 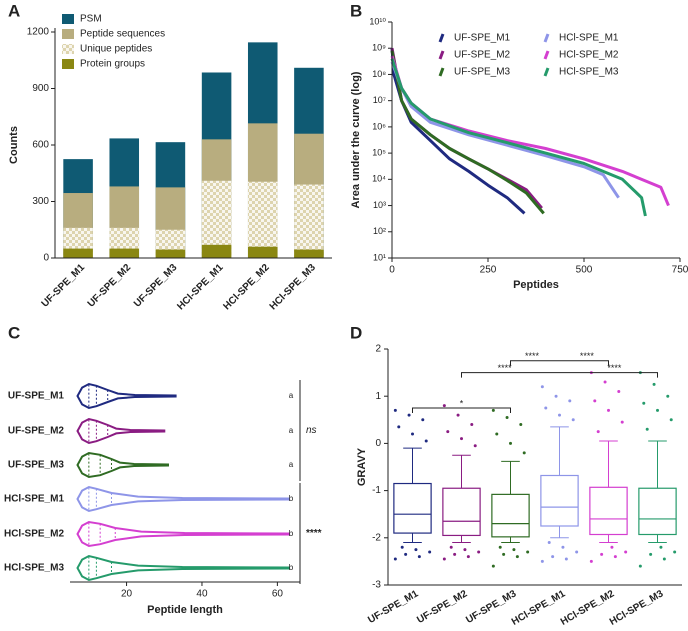 What do you see at coordinates (379, 179) in the screenshot?
I see `y-tick-label: 10⁴` at bounding box center [379, 179].